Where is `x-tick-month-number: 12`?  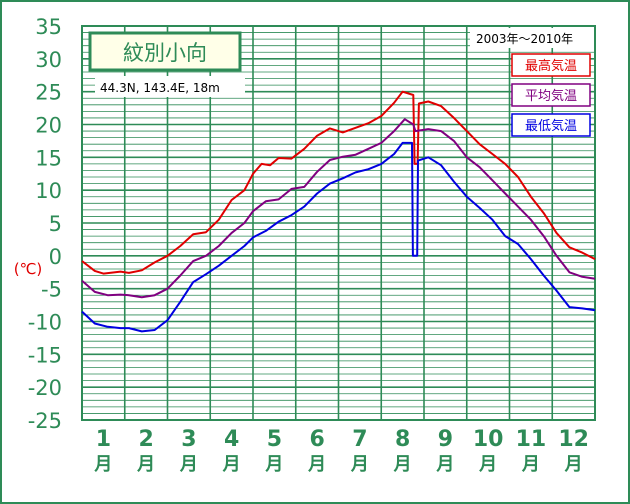 x-tick-month-number: 12 is located at coordinates (573, 439).